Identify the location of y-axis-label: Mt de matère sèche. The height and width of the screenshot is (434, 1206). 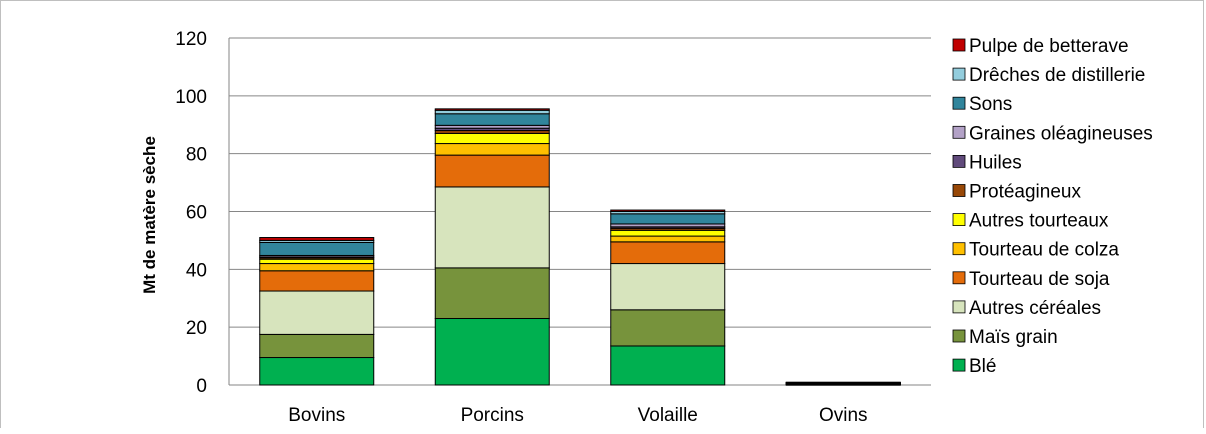
(149, 215).